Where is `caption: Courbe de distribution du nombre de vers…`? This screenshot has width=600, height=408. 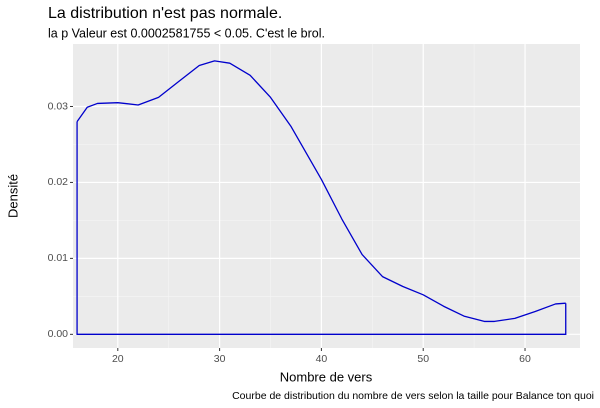
caption: Courbe de distribution du nombre de vers… is located at coordinates (413, 396).